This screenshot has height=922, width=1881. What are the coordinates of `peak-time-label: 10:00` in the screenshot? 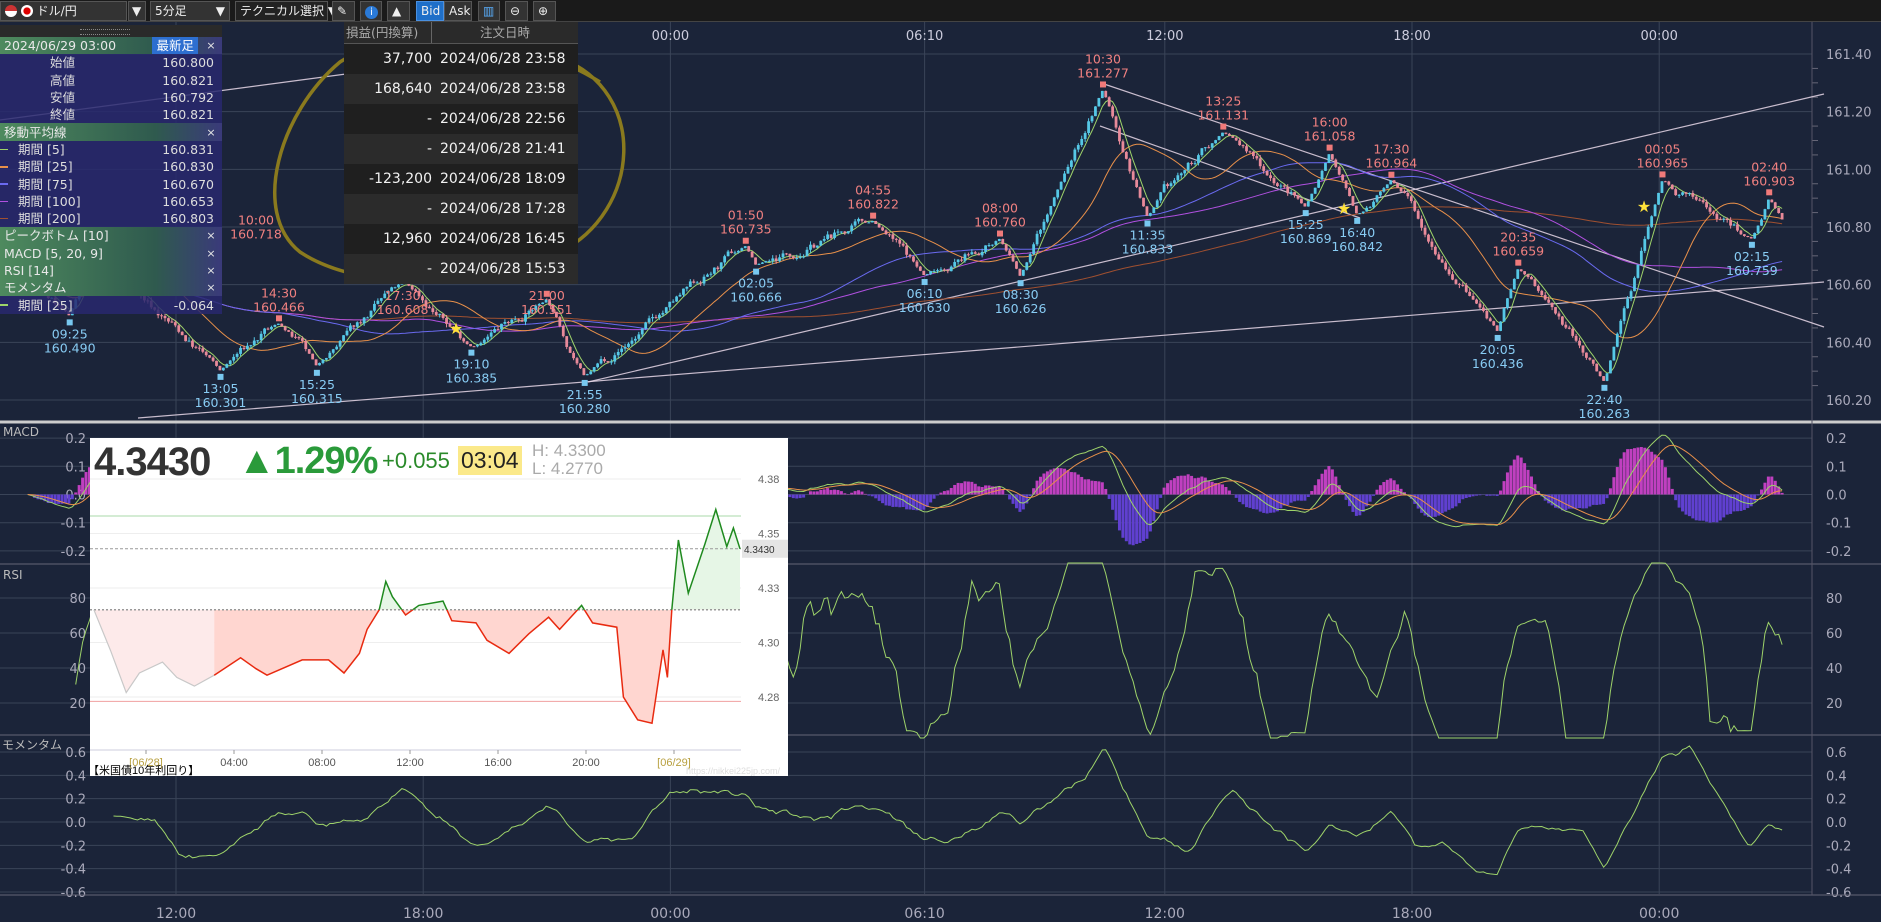 It's located at (256, 220).